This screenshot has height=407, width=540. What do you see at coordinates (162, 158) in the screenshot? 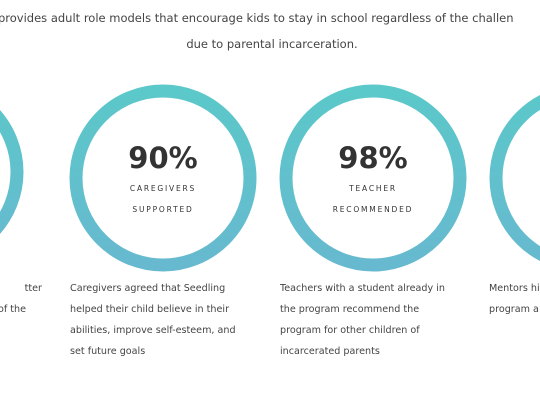
I see `stat-value: 90%` at bounding box center [162, 158].